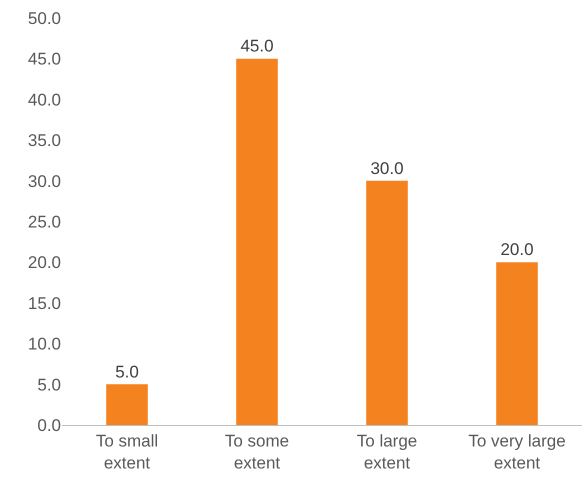 This screenshot has width=587, height=497. What do you see at coordinates (44, 59) in the screenshot?
I see `y-tick-label: 45.0` at bounding box center [44, 59].